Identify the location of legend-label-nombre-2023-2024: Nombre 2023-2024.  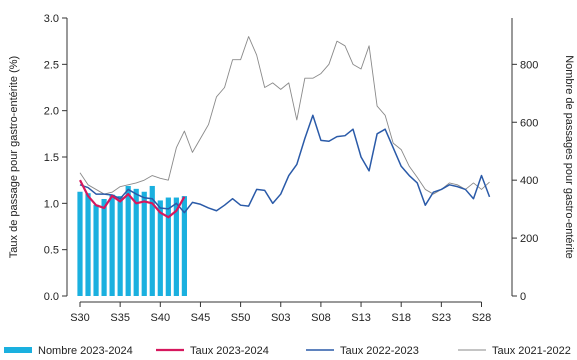
(85, 351).